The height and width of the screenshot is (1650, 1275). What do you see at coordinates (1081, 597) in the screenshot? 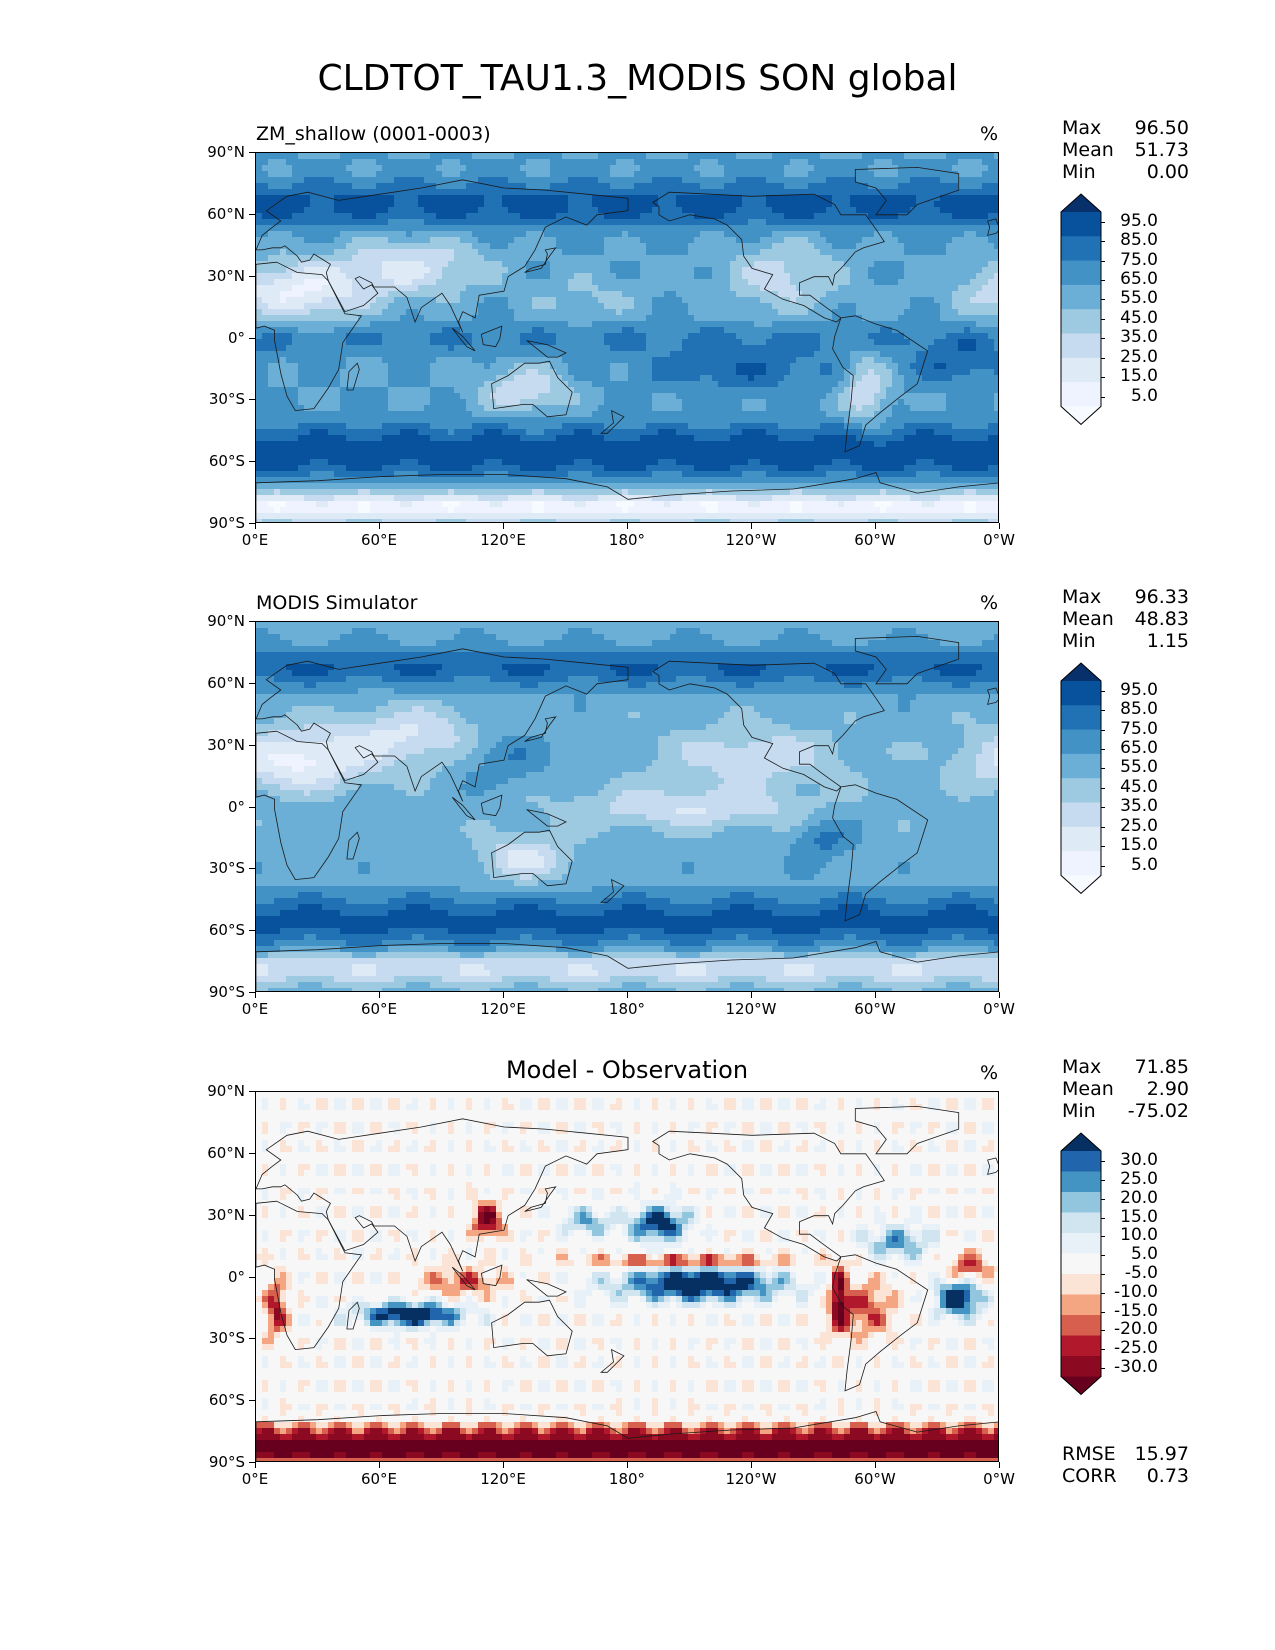
I see `max-label: Max` at bounding box center [1081, 597].